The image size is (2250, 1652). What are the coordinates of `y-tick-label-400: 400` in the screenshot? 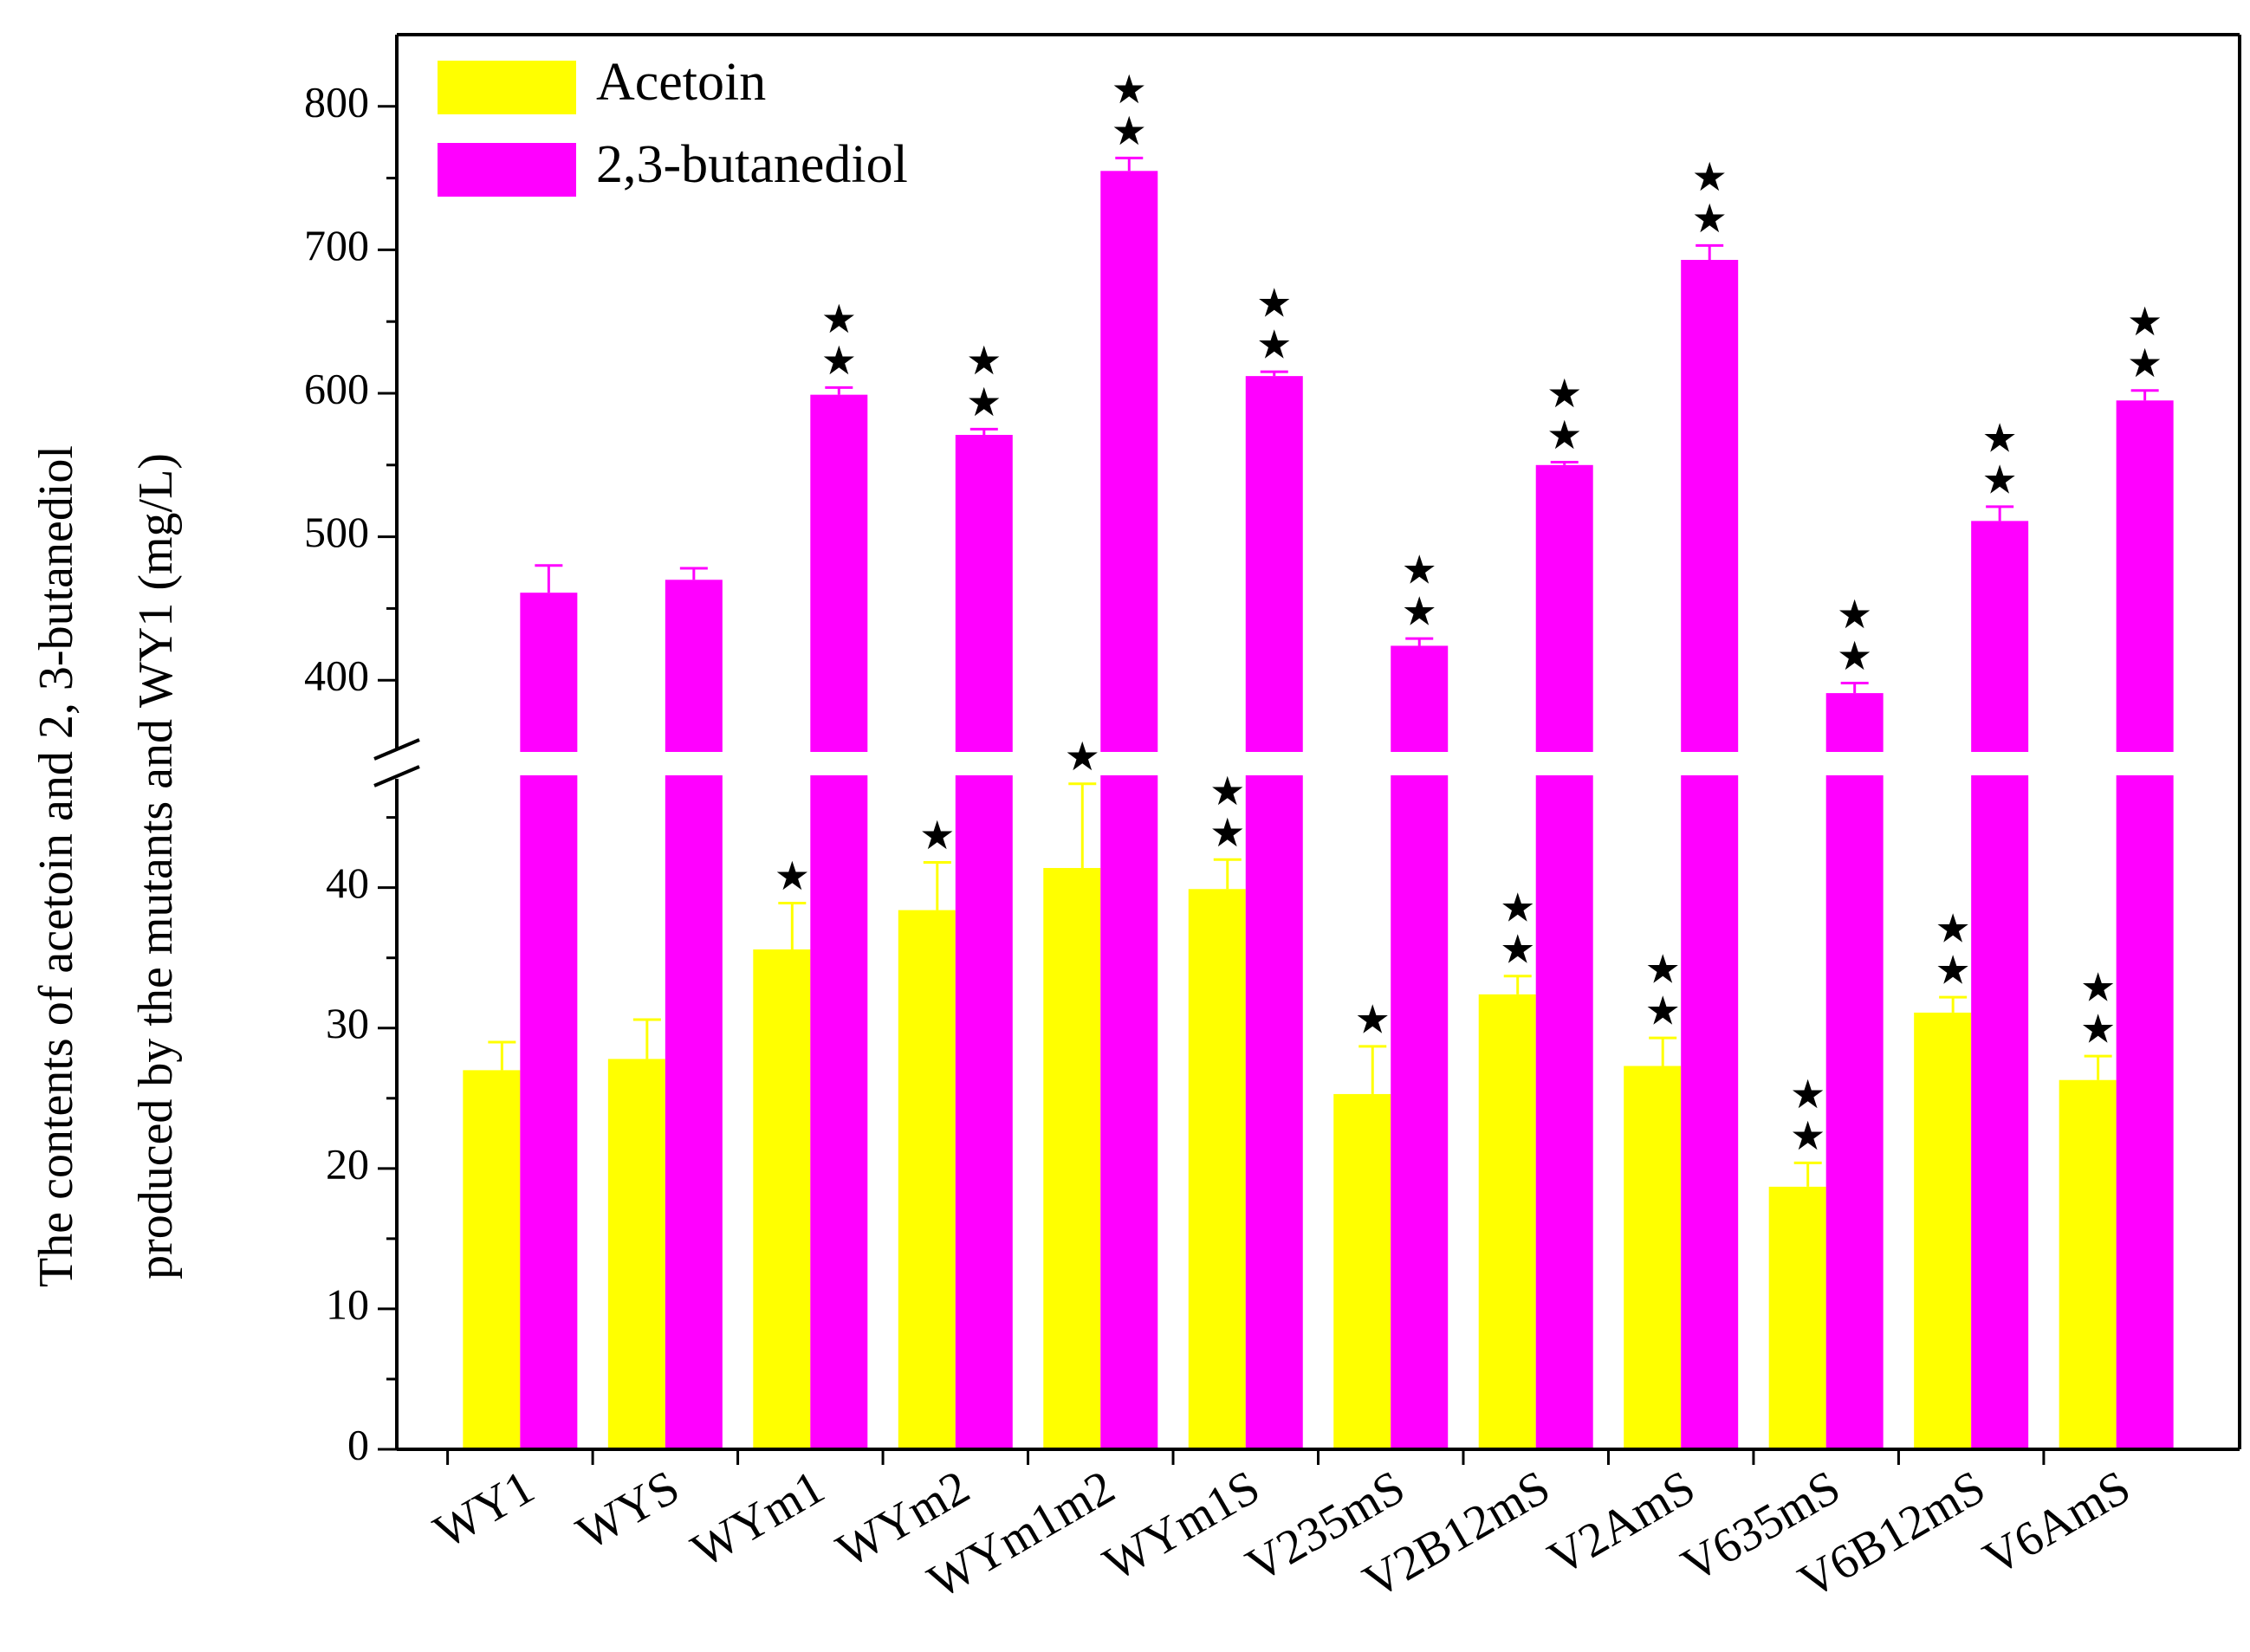 It's located at (336, 675).